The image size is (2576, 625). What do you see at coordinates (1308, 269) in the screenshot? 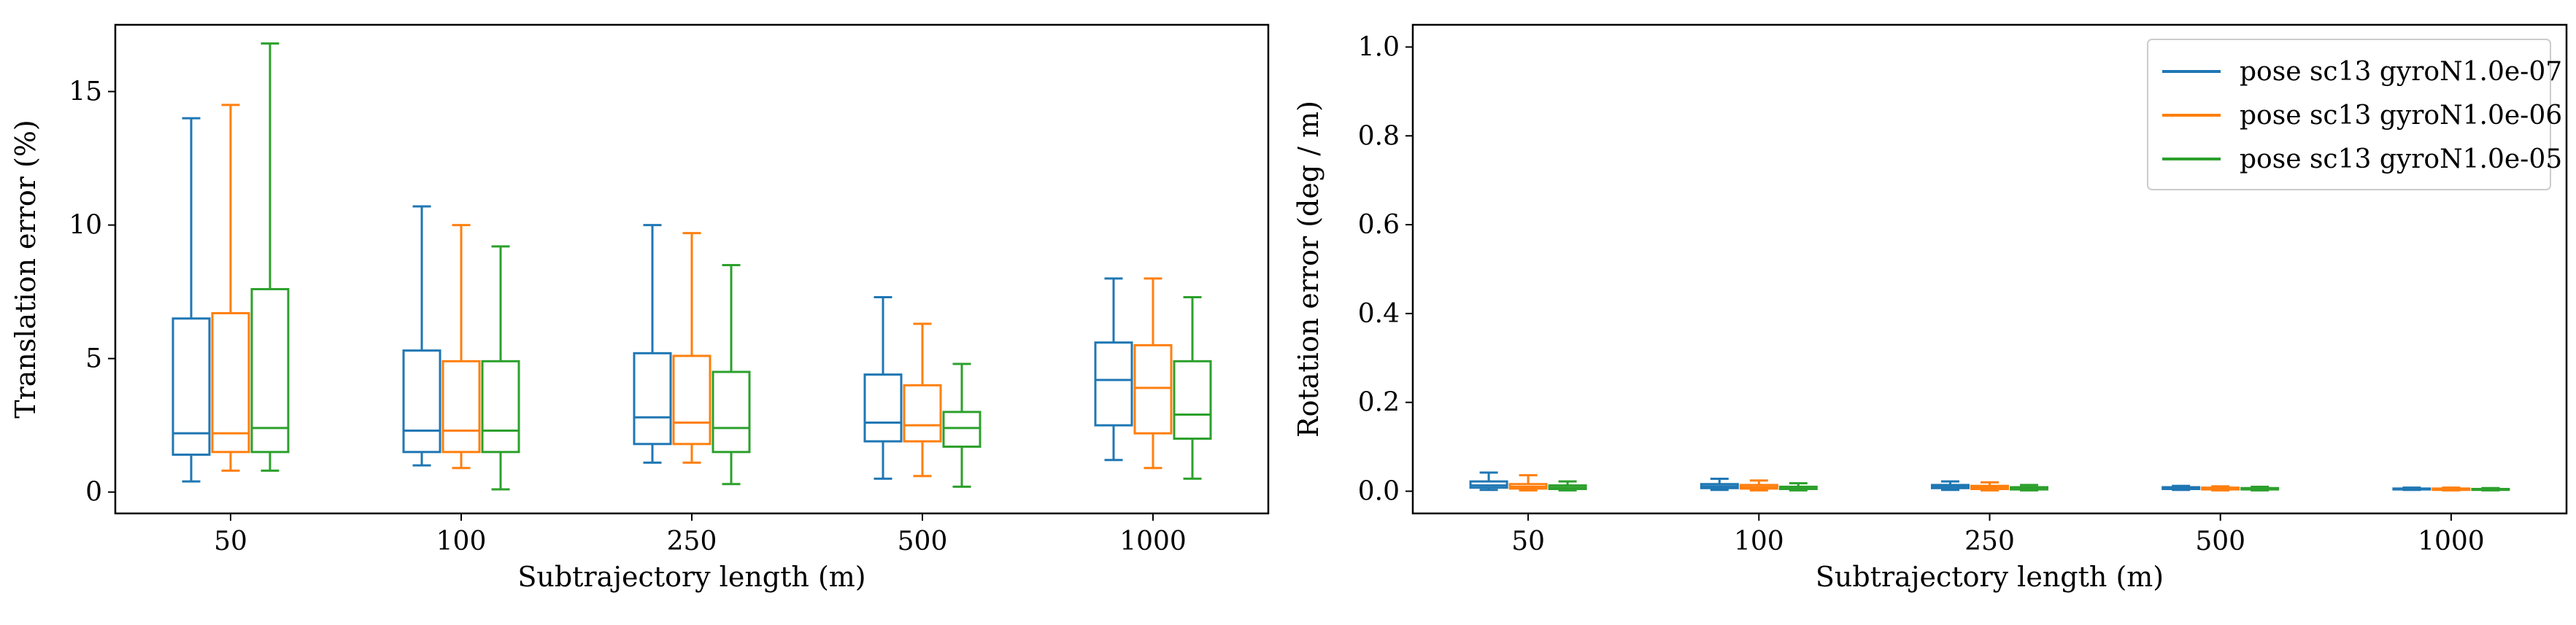
I see `y-axis-label: Rotation error (deg / m)` at bounding box center [1308, 269].